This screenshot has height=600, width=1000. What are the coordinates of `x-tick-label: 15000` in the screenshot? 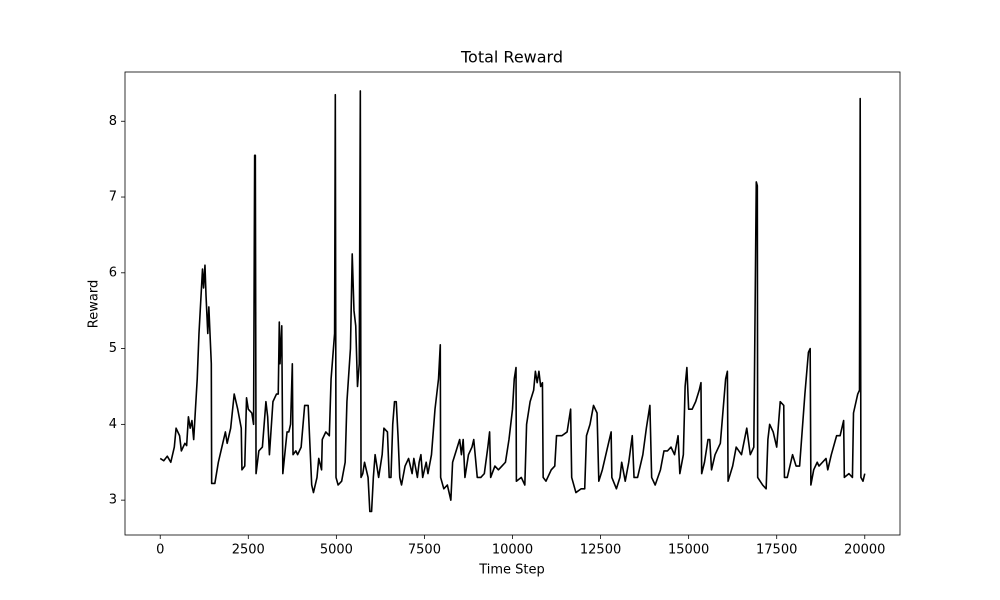 It's located at (688, 550).